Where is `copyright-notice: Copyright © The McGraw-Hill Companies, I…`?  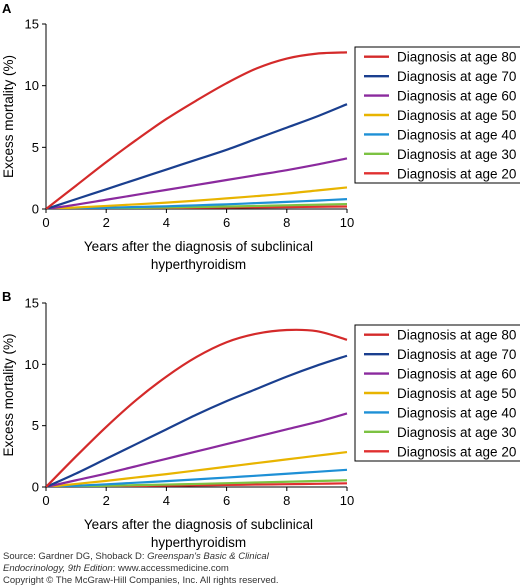
copyright-notice: Copyright © The McGraw-Hill Companies, I… is located at coordinates (141, 580).